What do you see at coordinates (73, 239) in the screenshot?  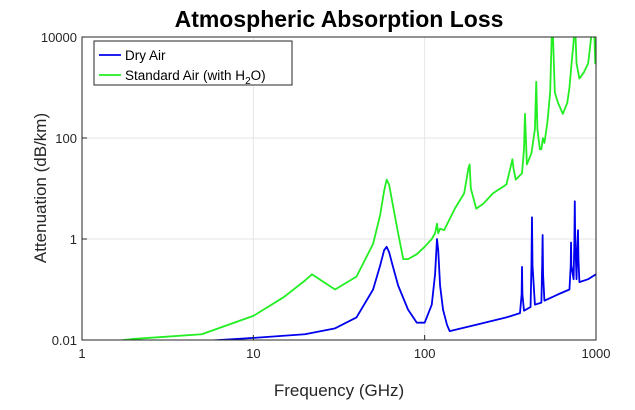 I see `y-tick-label: 1` at bounding box center [73, 239].